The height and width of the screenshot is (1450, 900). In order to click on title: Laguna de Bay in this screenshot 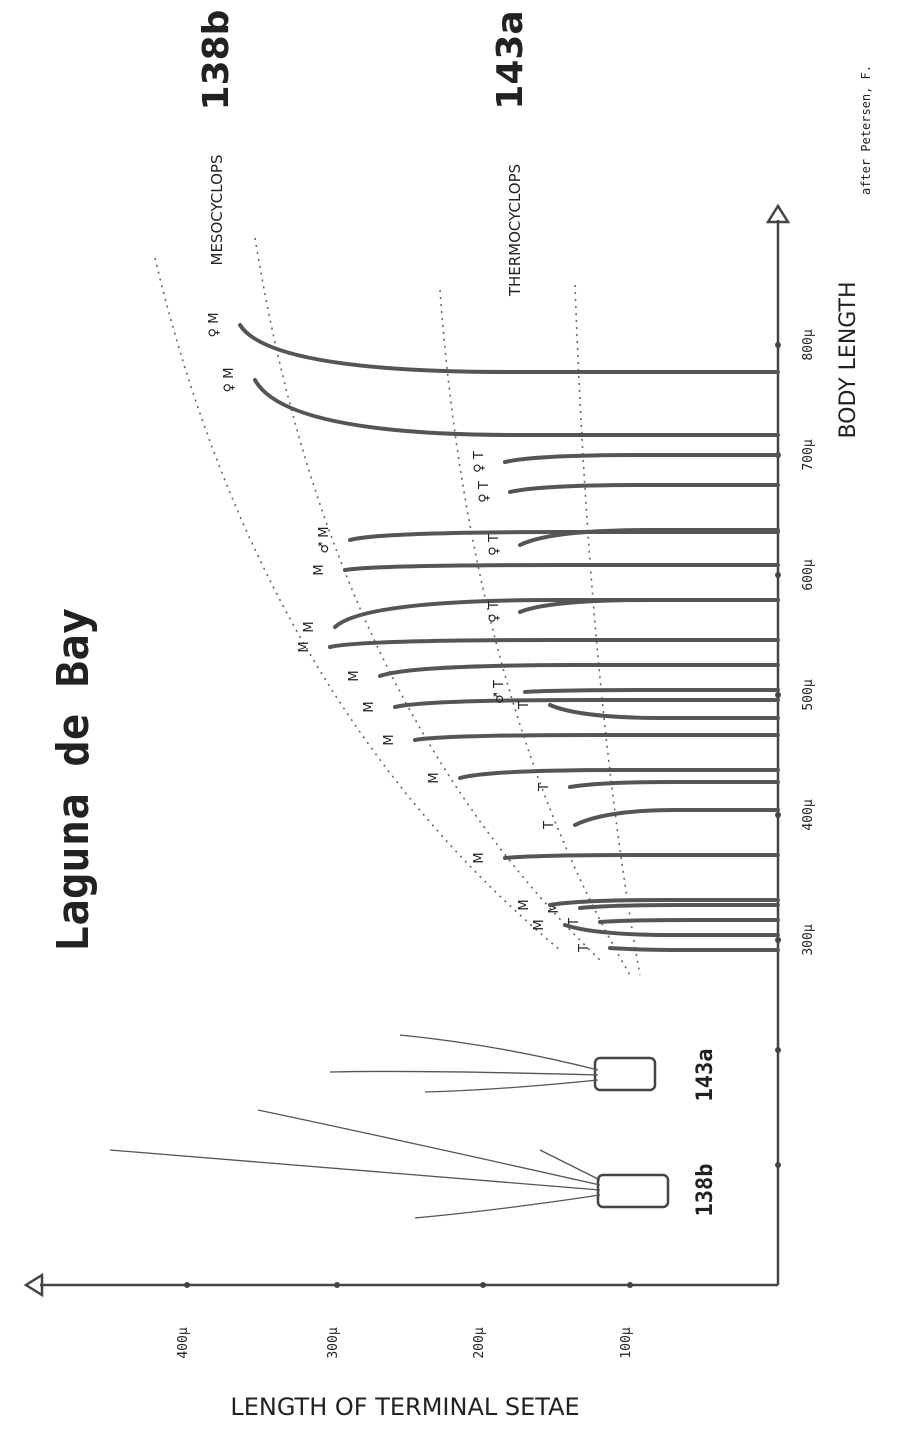, I will do `click(73, 780)`.